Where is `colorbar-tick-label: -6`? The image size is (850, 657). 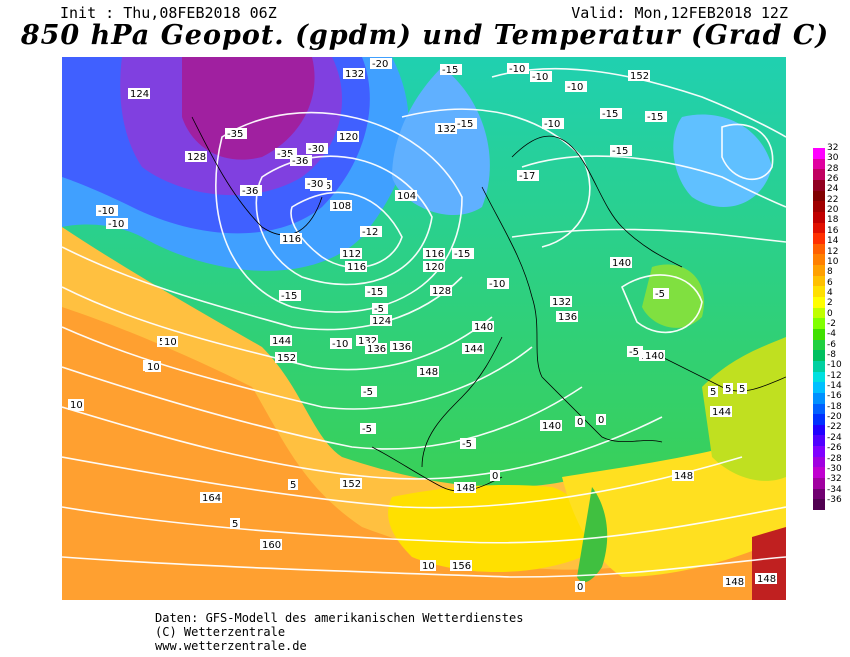 colorbar-tick-label: -6 is located at coordinates (831, 344).